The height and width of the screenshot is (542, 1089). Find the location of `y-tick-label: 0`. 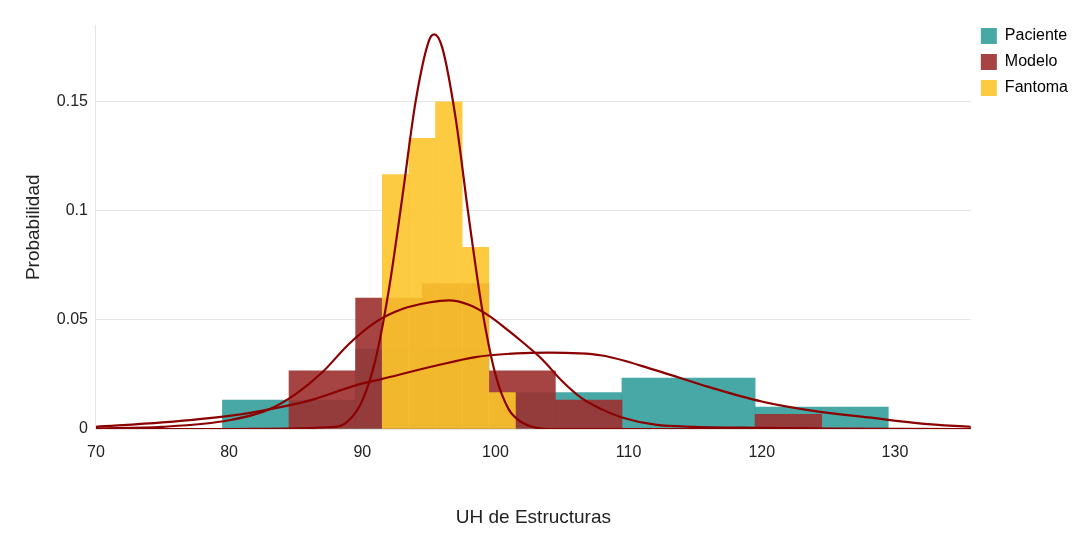

y-tick-label: 0 is located at coordinates (84, 428).